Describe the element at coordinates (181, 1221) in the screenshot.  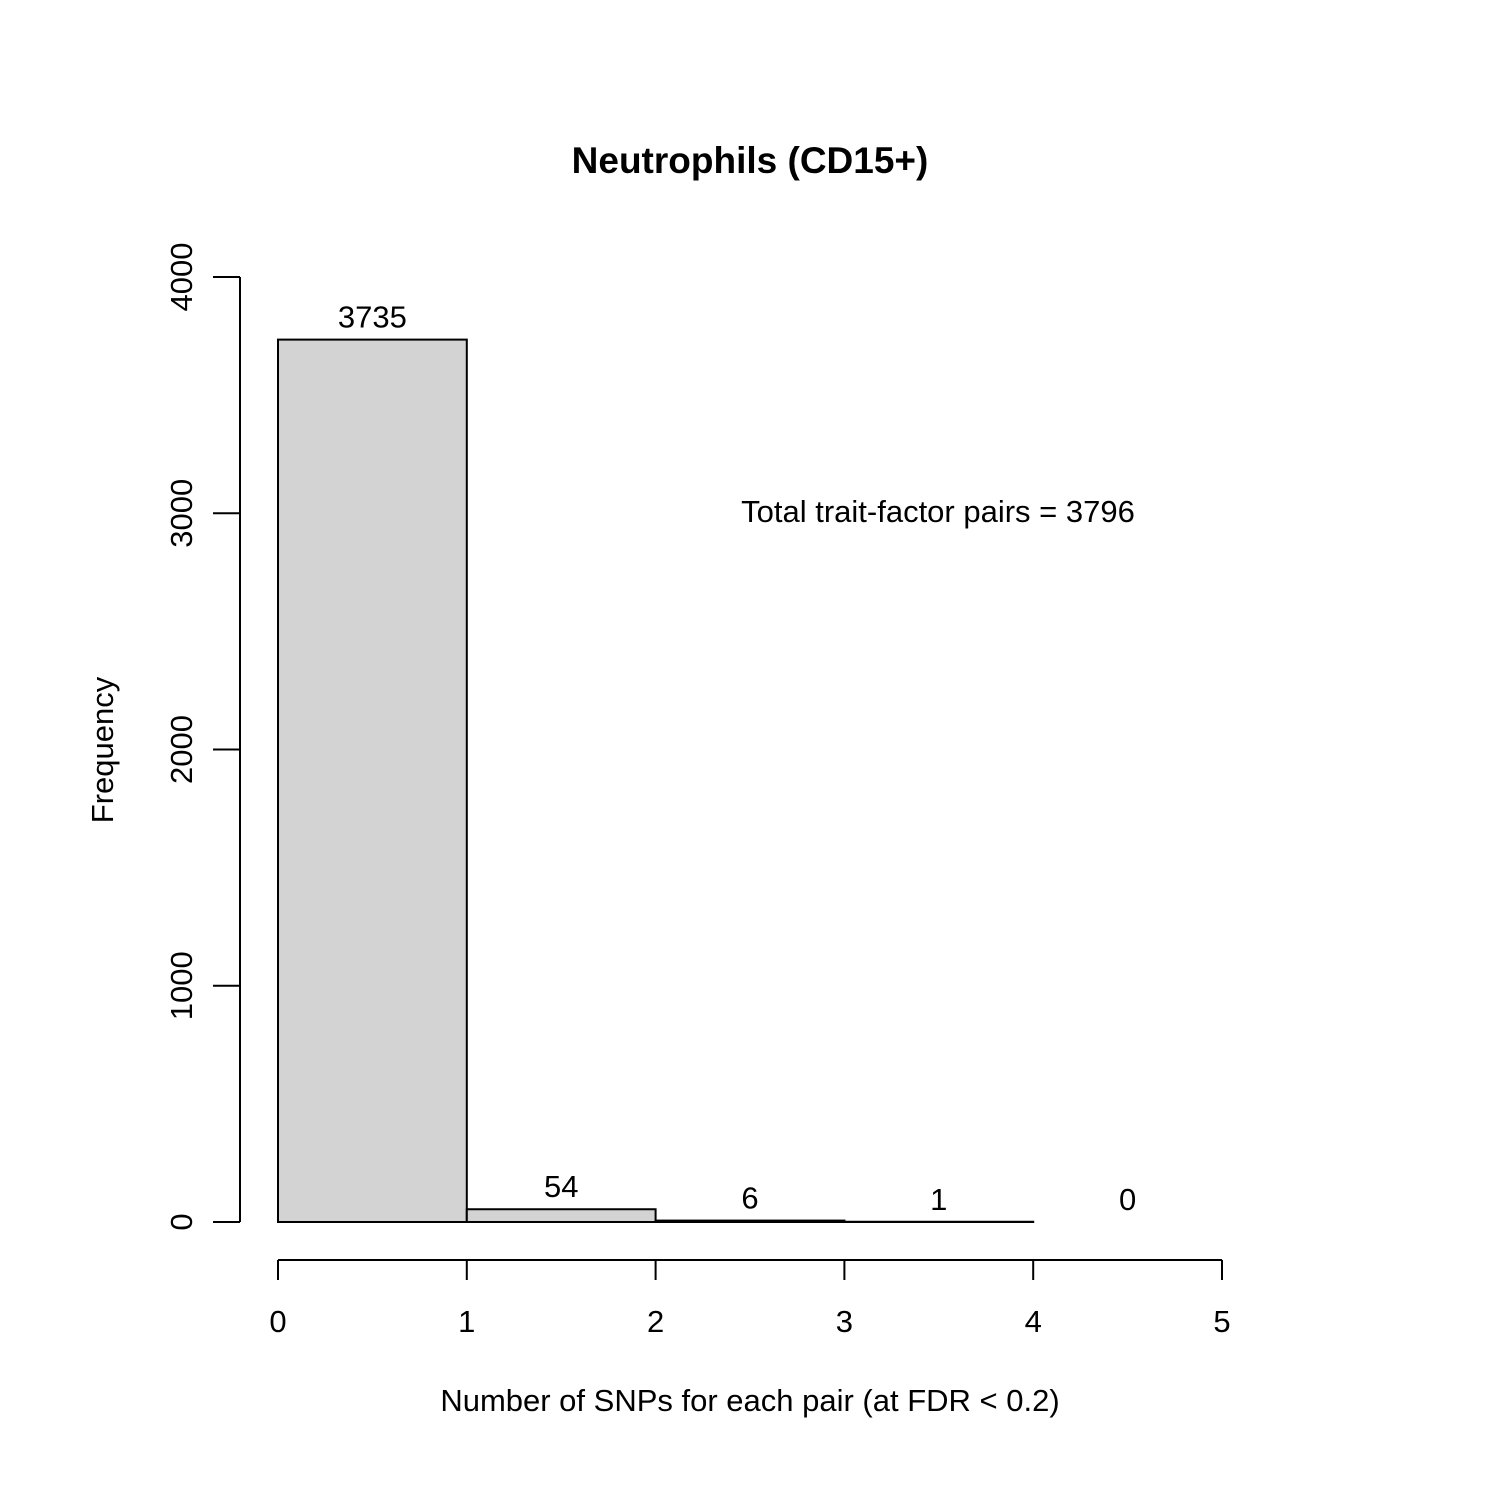
I see `y-tick-label: 0` at that location.